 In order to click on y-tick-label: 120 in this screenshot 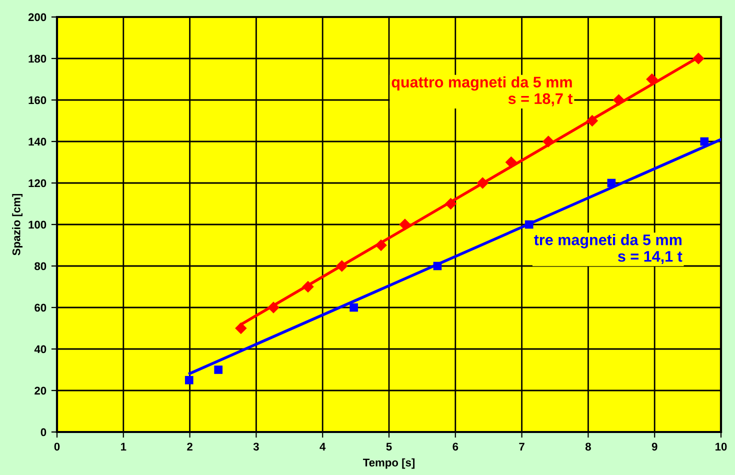, I will do `click(37, 183)`.